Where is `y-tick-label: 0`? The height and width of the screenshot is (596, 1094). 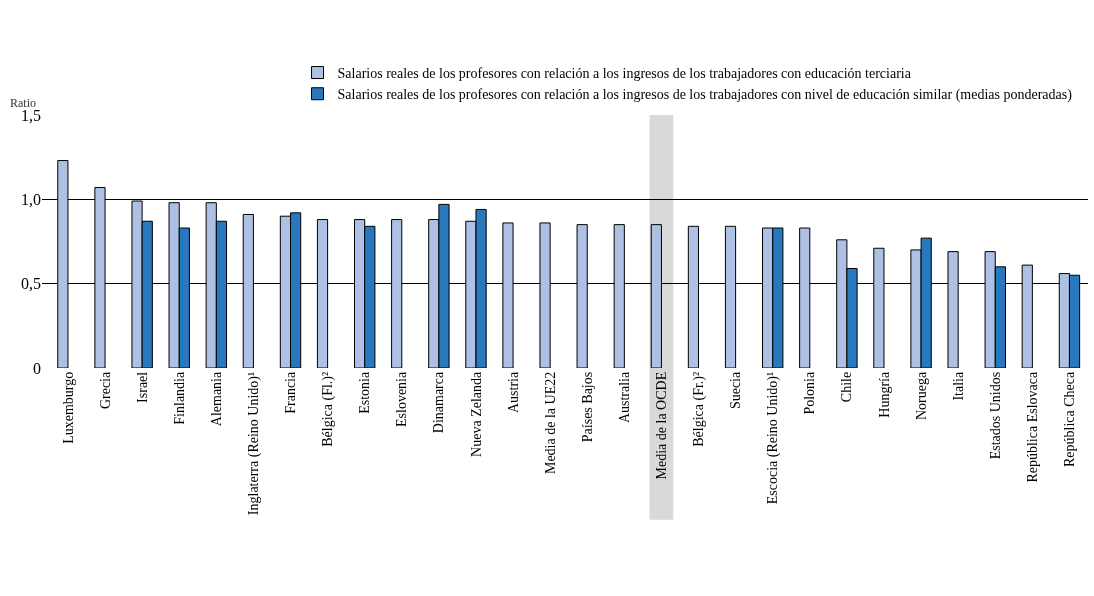 y-tick-label: 0 is located at coordinates (37, 368).